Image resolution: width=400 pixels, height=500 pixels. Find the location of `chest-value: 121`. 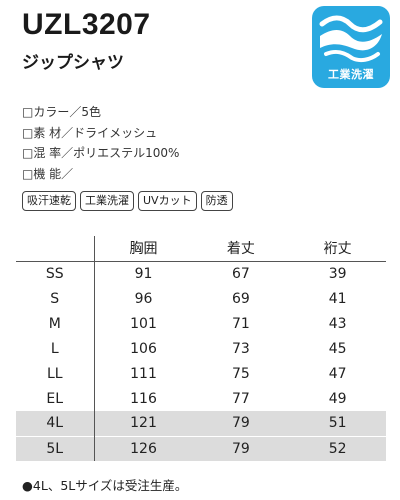

chest-value: 121 is located at coordinates (143, 423).